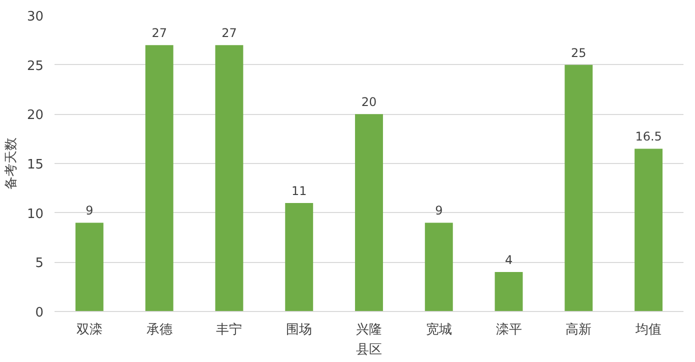 This screenshot has width=695, height=362. What do you see at coordinates (229, 330) in the screenshot?
I see `x-tick-label: 丰宁` at bounding box center [229, 330].